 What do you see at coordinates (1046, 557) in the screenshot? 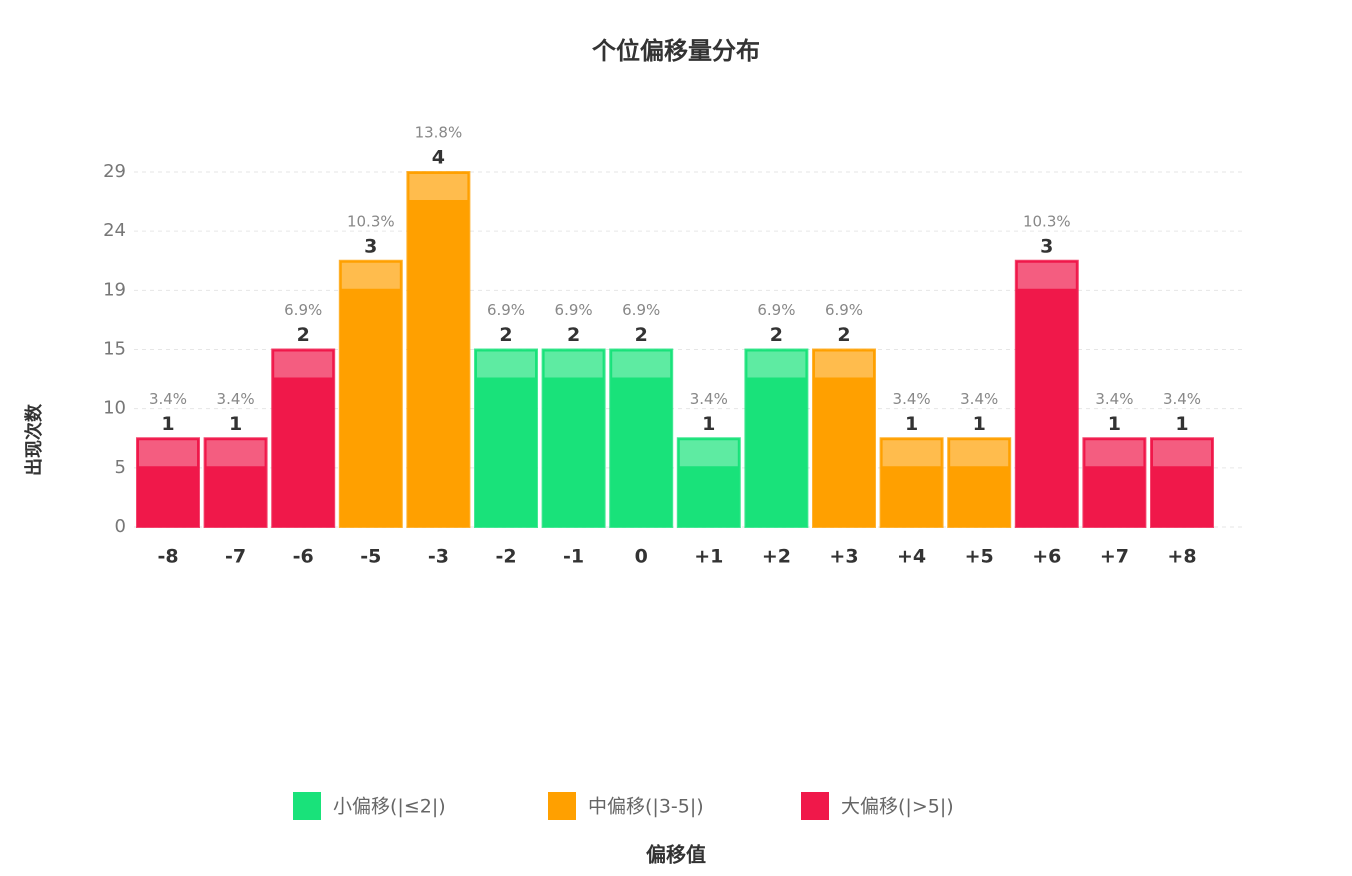
I see `x-tick-label: +6` at bounding box center [1046, 557].